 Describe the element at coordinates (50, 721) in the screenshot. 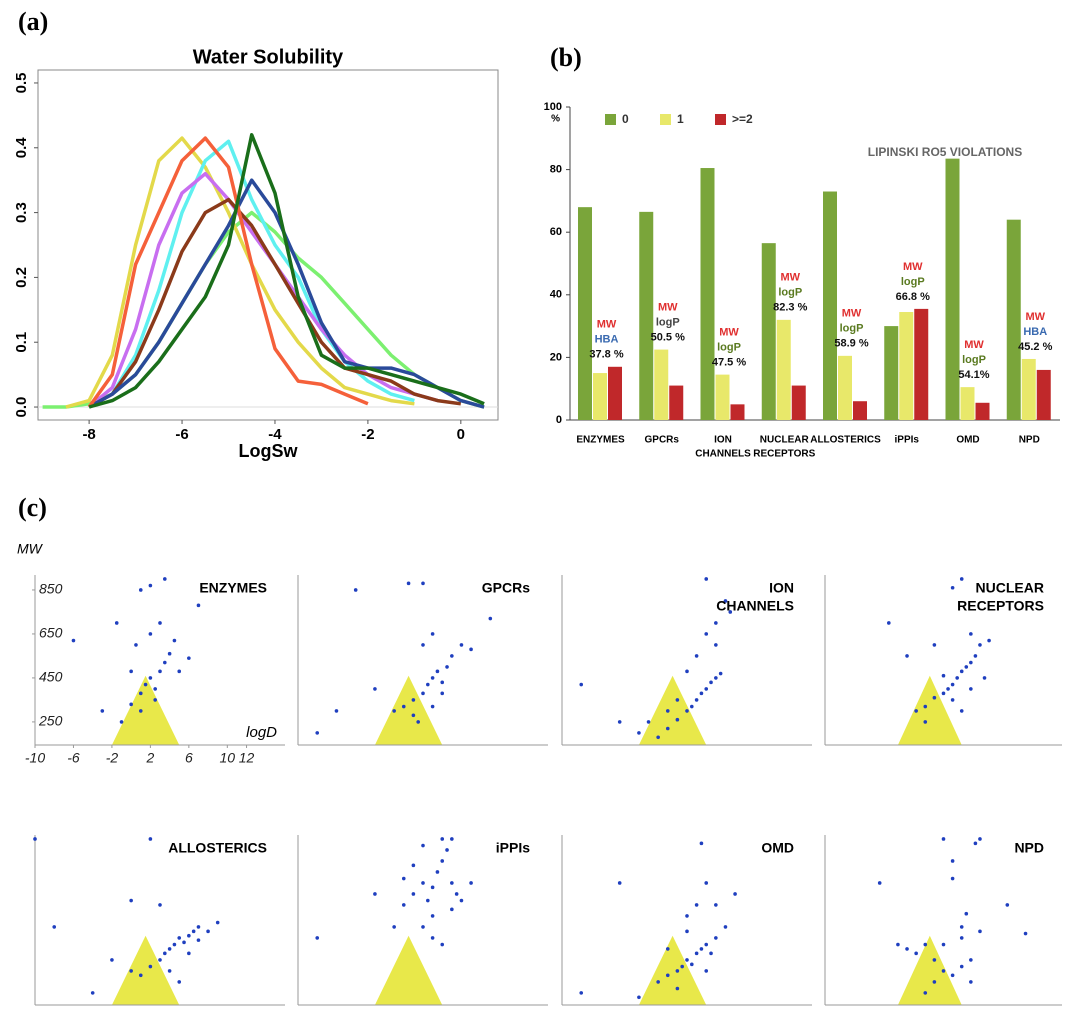

I see `y-tick-label: 250` at that location.